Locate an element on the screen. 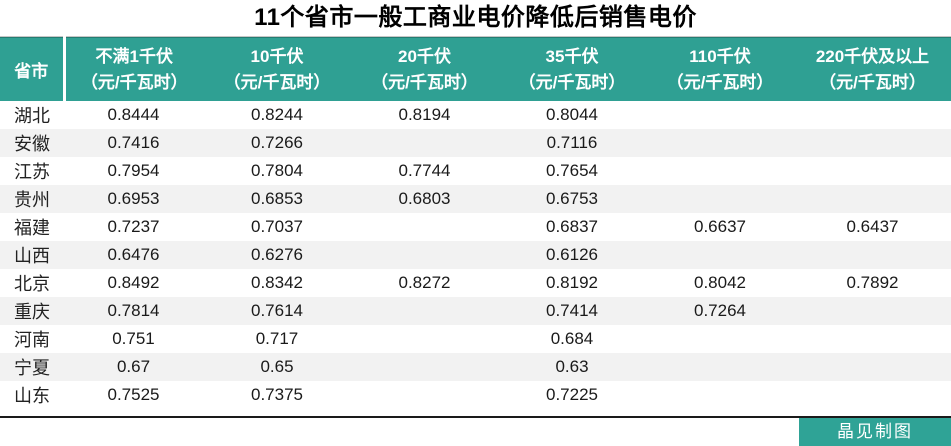  header-cell: 10千伏 （元/千瓦时） is located at coordinates (277, 68).